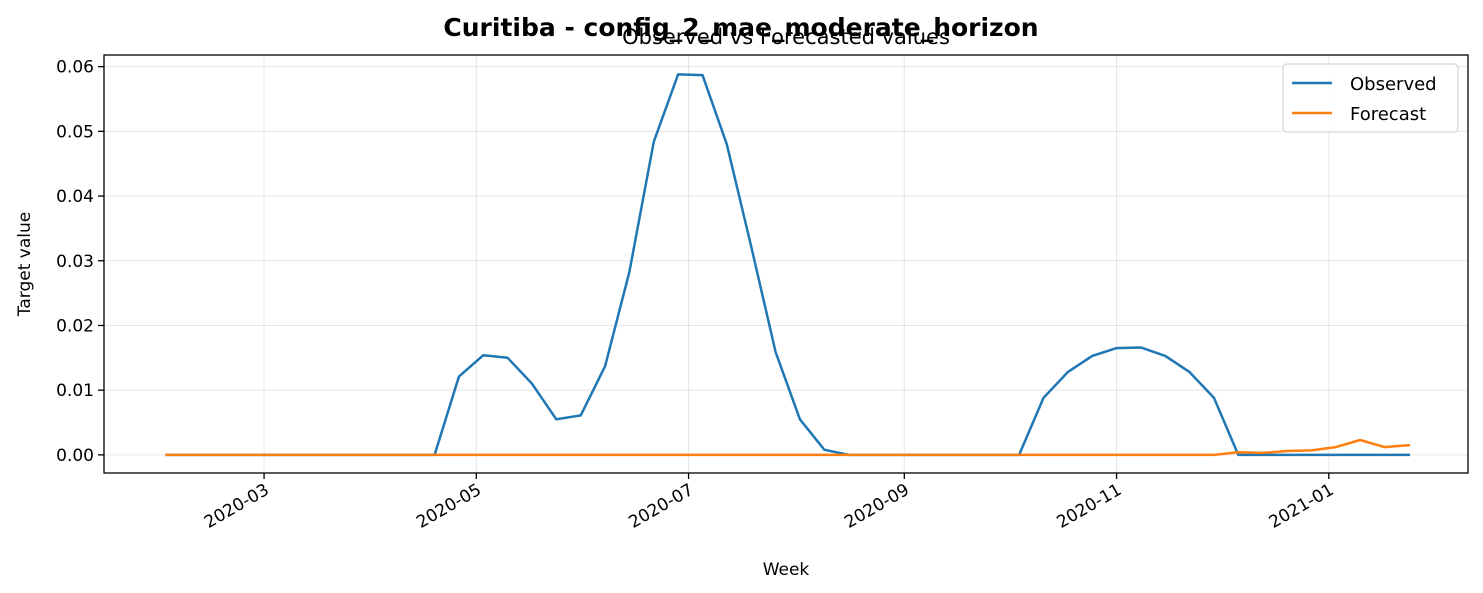  I want to click on y-tick-label: 0.05, so click(75, 132).